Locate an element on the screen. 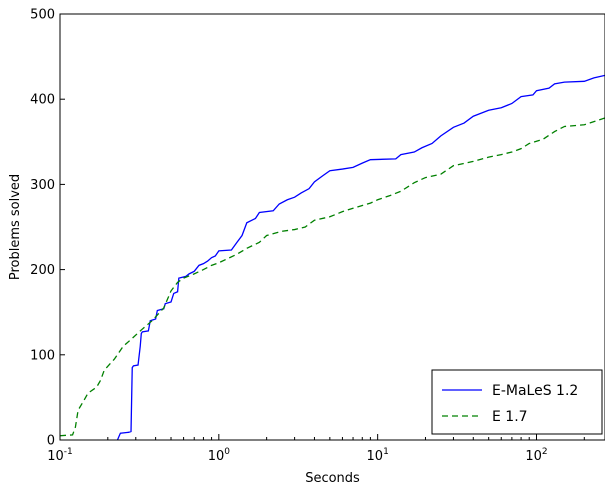 The image size is (605, 486). y-tick-label: 300 is located at coordinates (42, 185).